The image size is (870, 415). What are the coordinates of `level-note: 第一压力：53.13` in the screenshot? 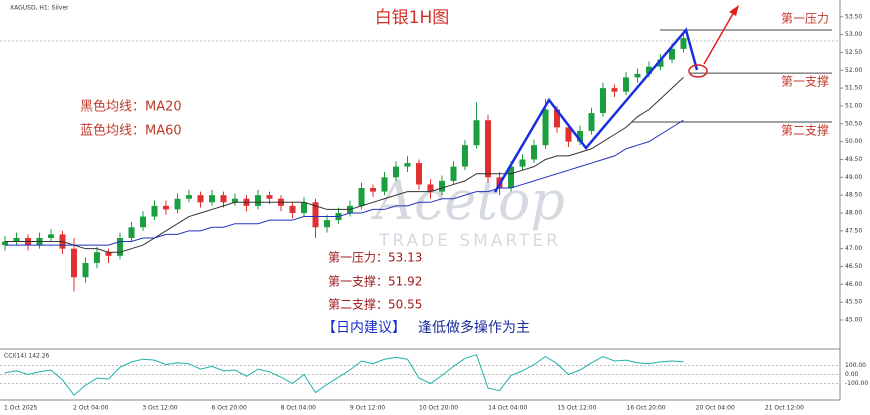 It's located at (375, 258).